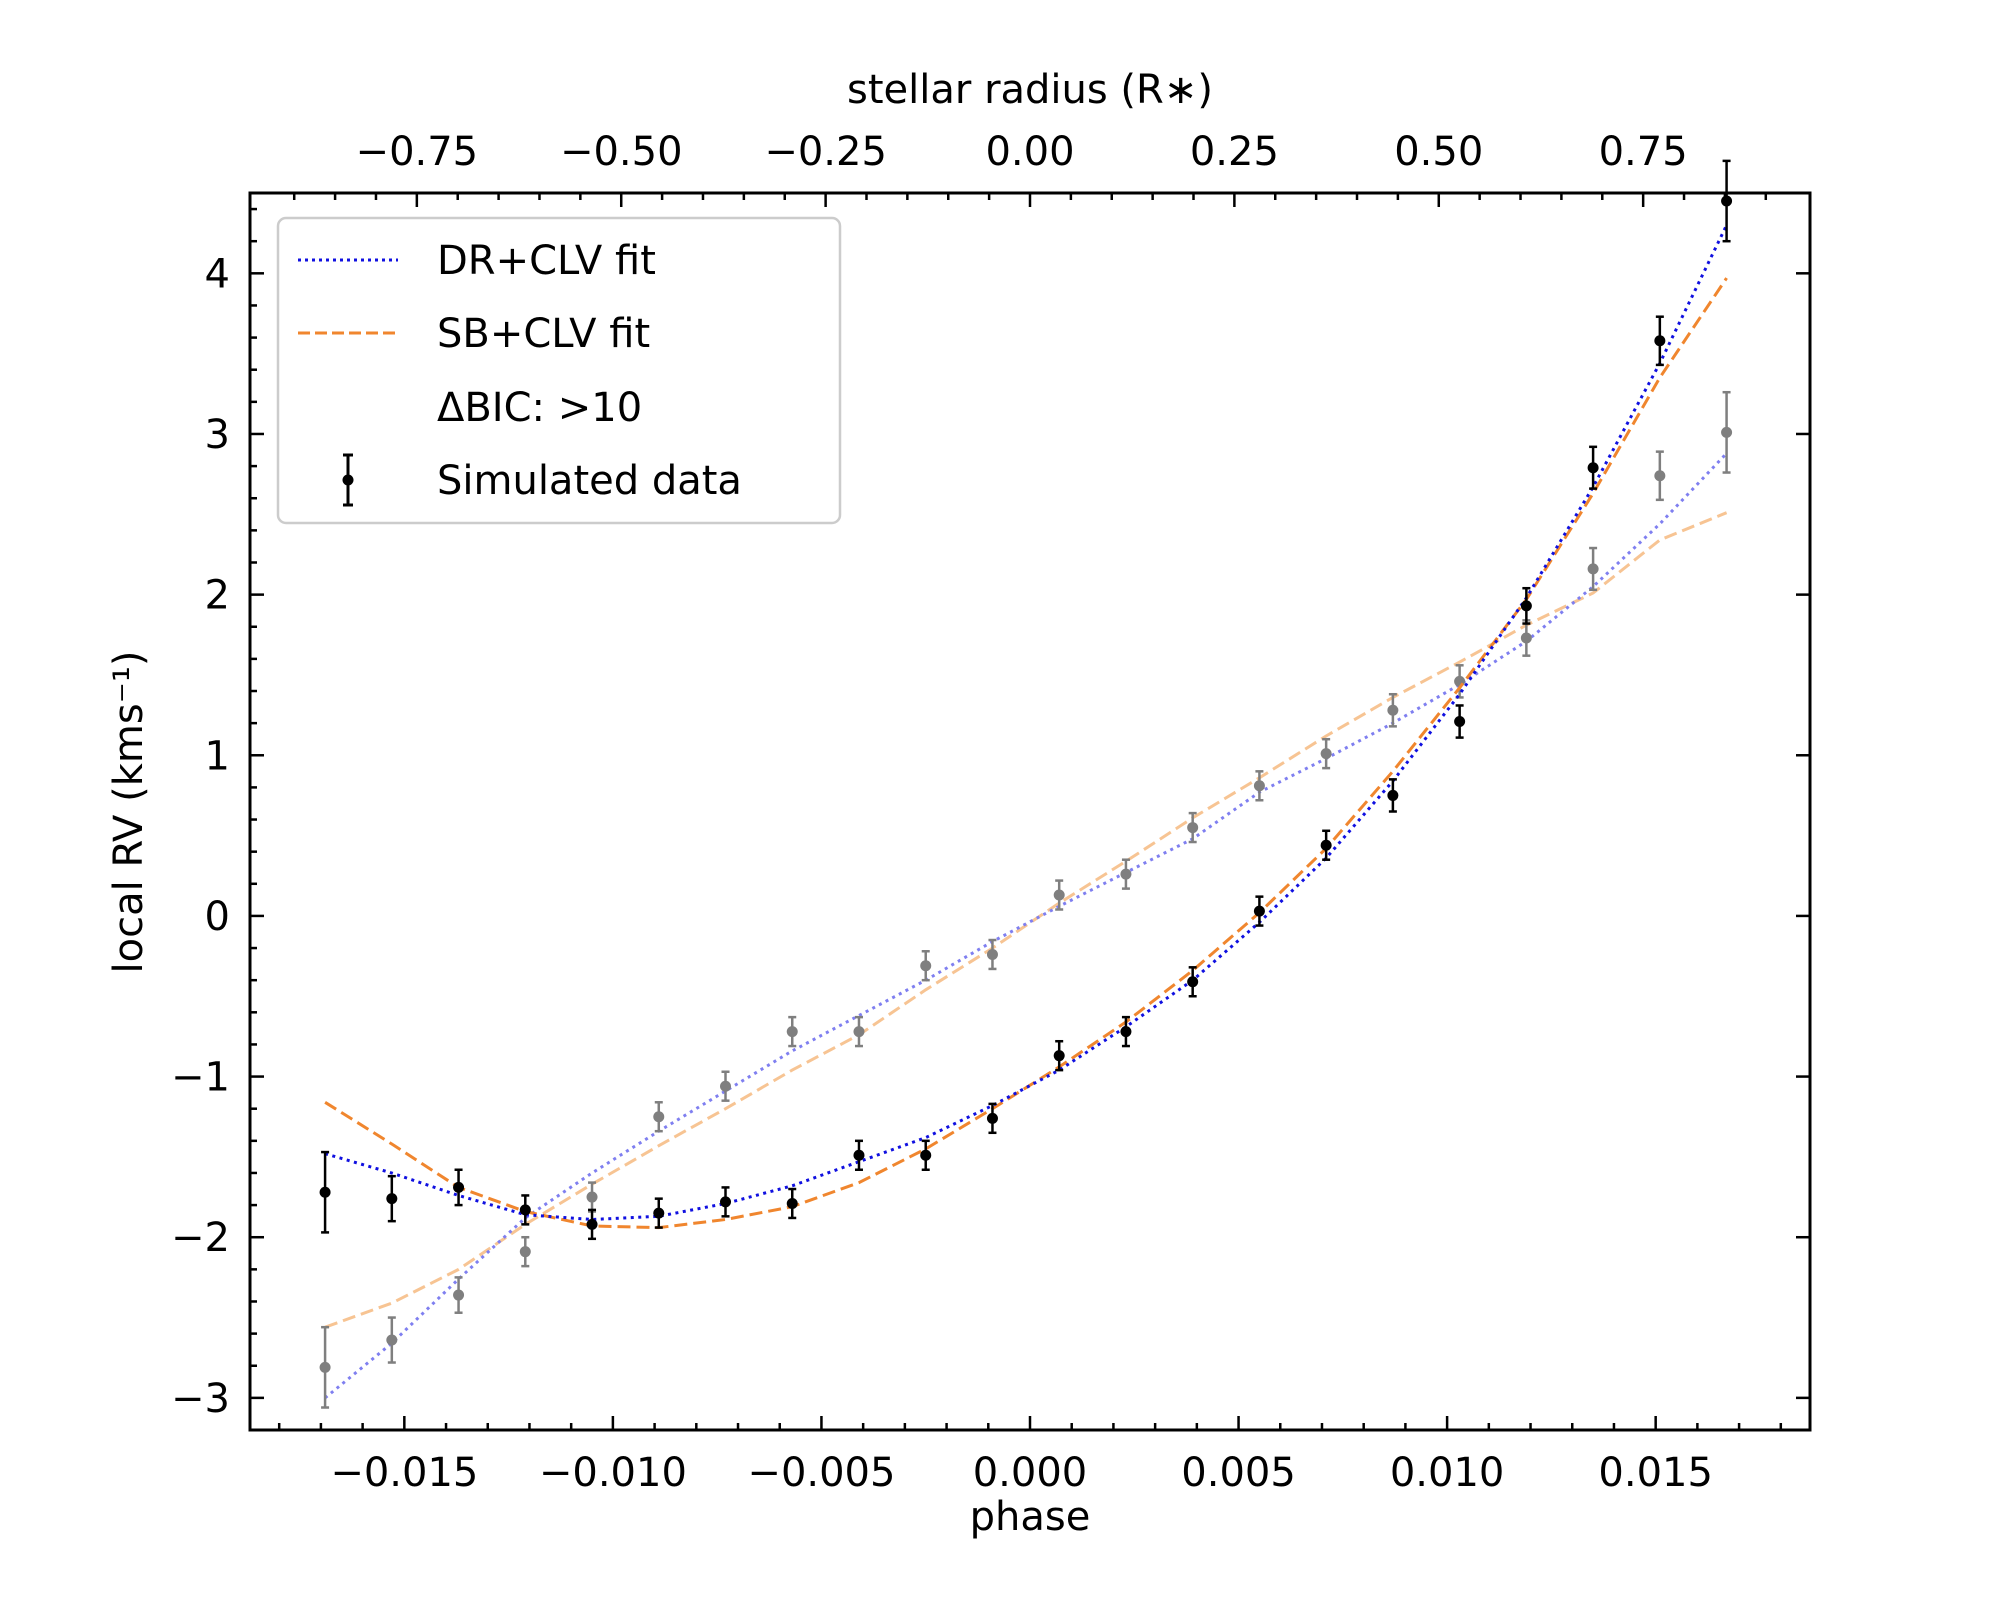 This screenshot has width=2000, height=1600. Describe the element at coordinates (1447, 1473) in the screenshot. I see `x-tick-label: 0.010` at that location.